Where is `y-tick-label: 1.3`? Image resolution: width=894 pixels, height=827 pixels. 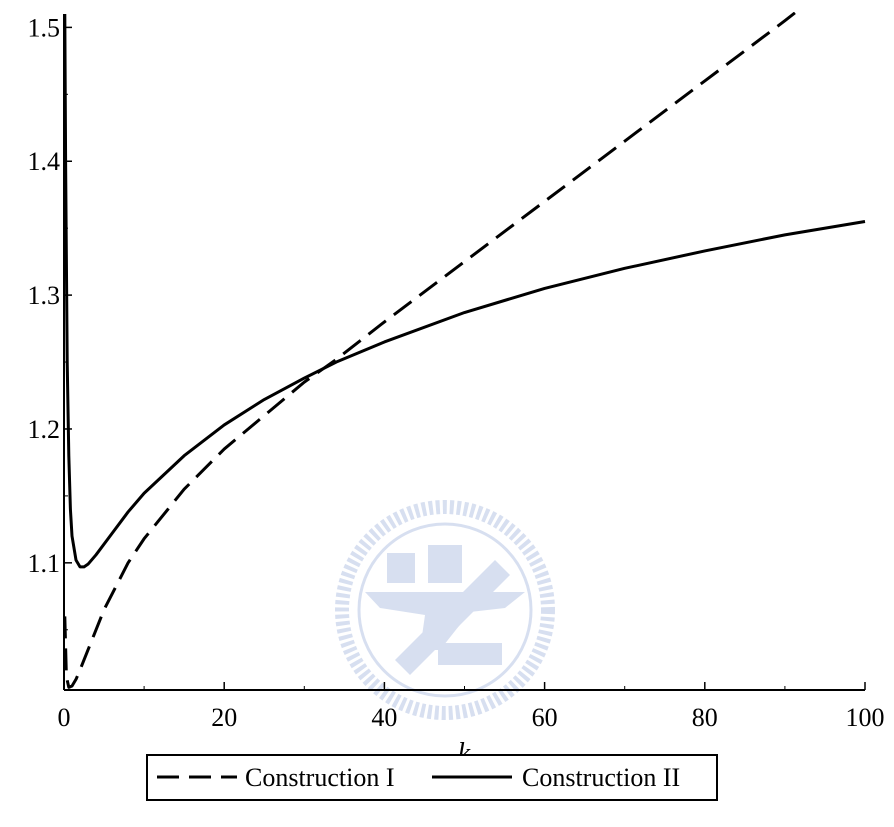
y-tick-label: 1.3 is located at coordinates (44, 295).